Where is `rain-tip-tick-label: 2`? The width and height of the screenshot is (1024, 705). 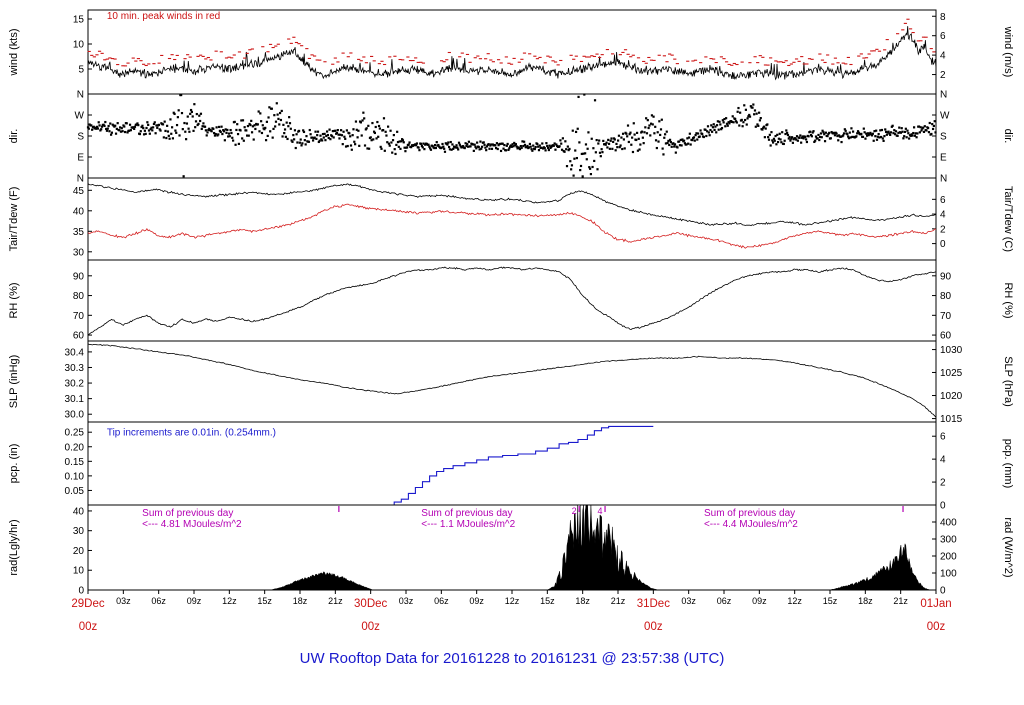
rain-tip-tick-label: 2 is located at coordinates (574, 511).